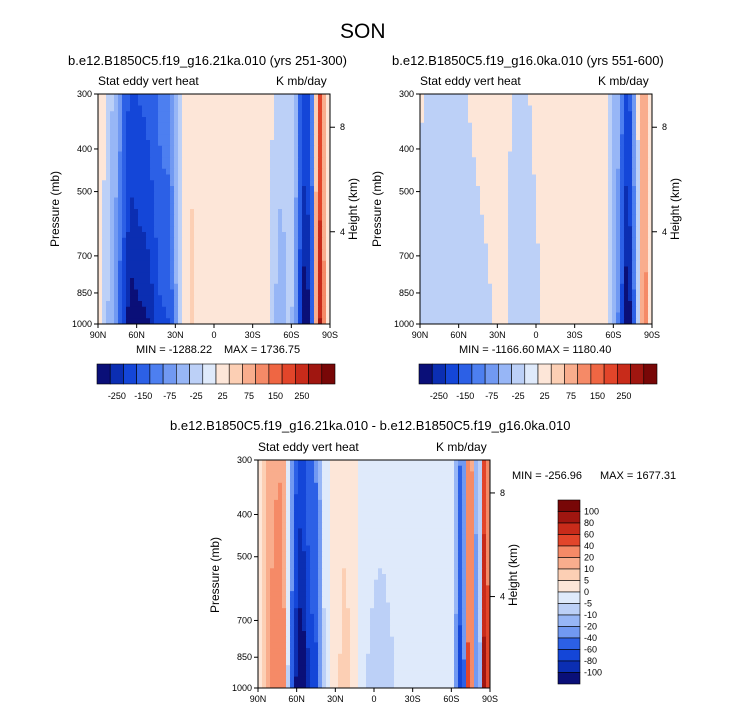 The height and width of the screenshot is (712, 733). What do you see at coordinates (575, 335) in the screenshot?
I see `x-tick-label: 30S` at bounding box center [575, 335].